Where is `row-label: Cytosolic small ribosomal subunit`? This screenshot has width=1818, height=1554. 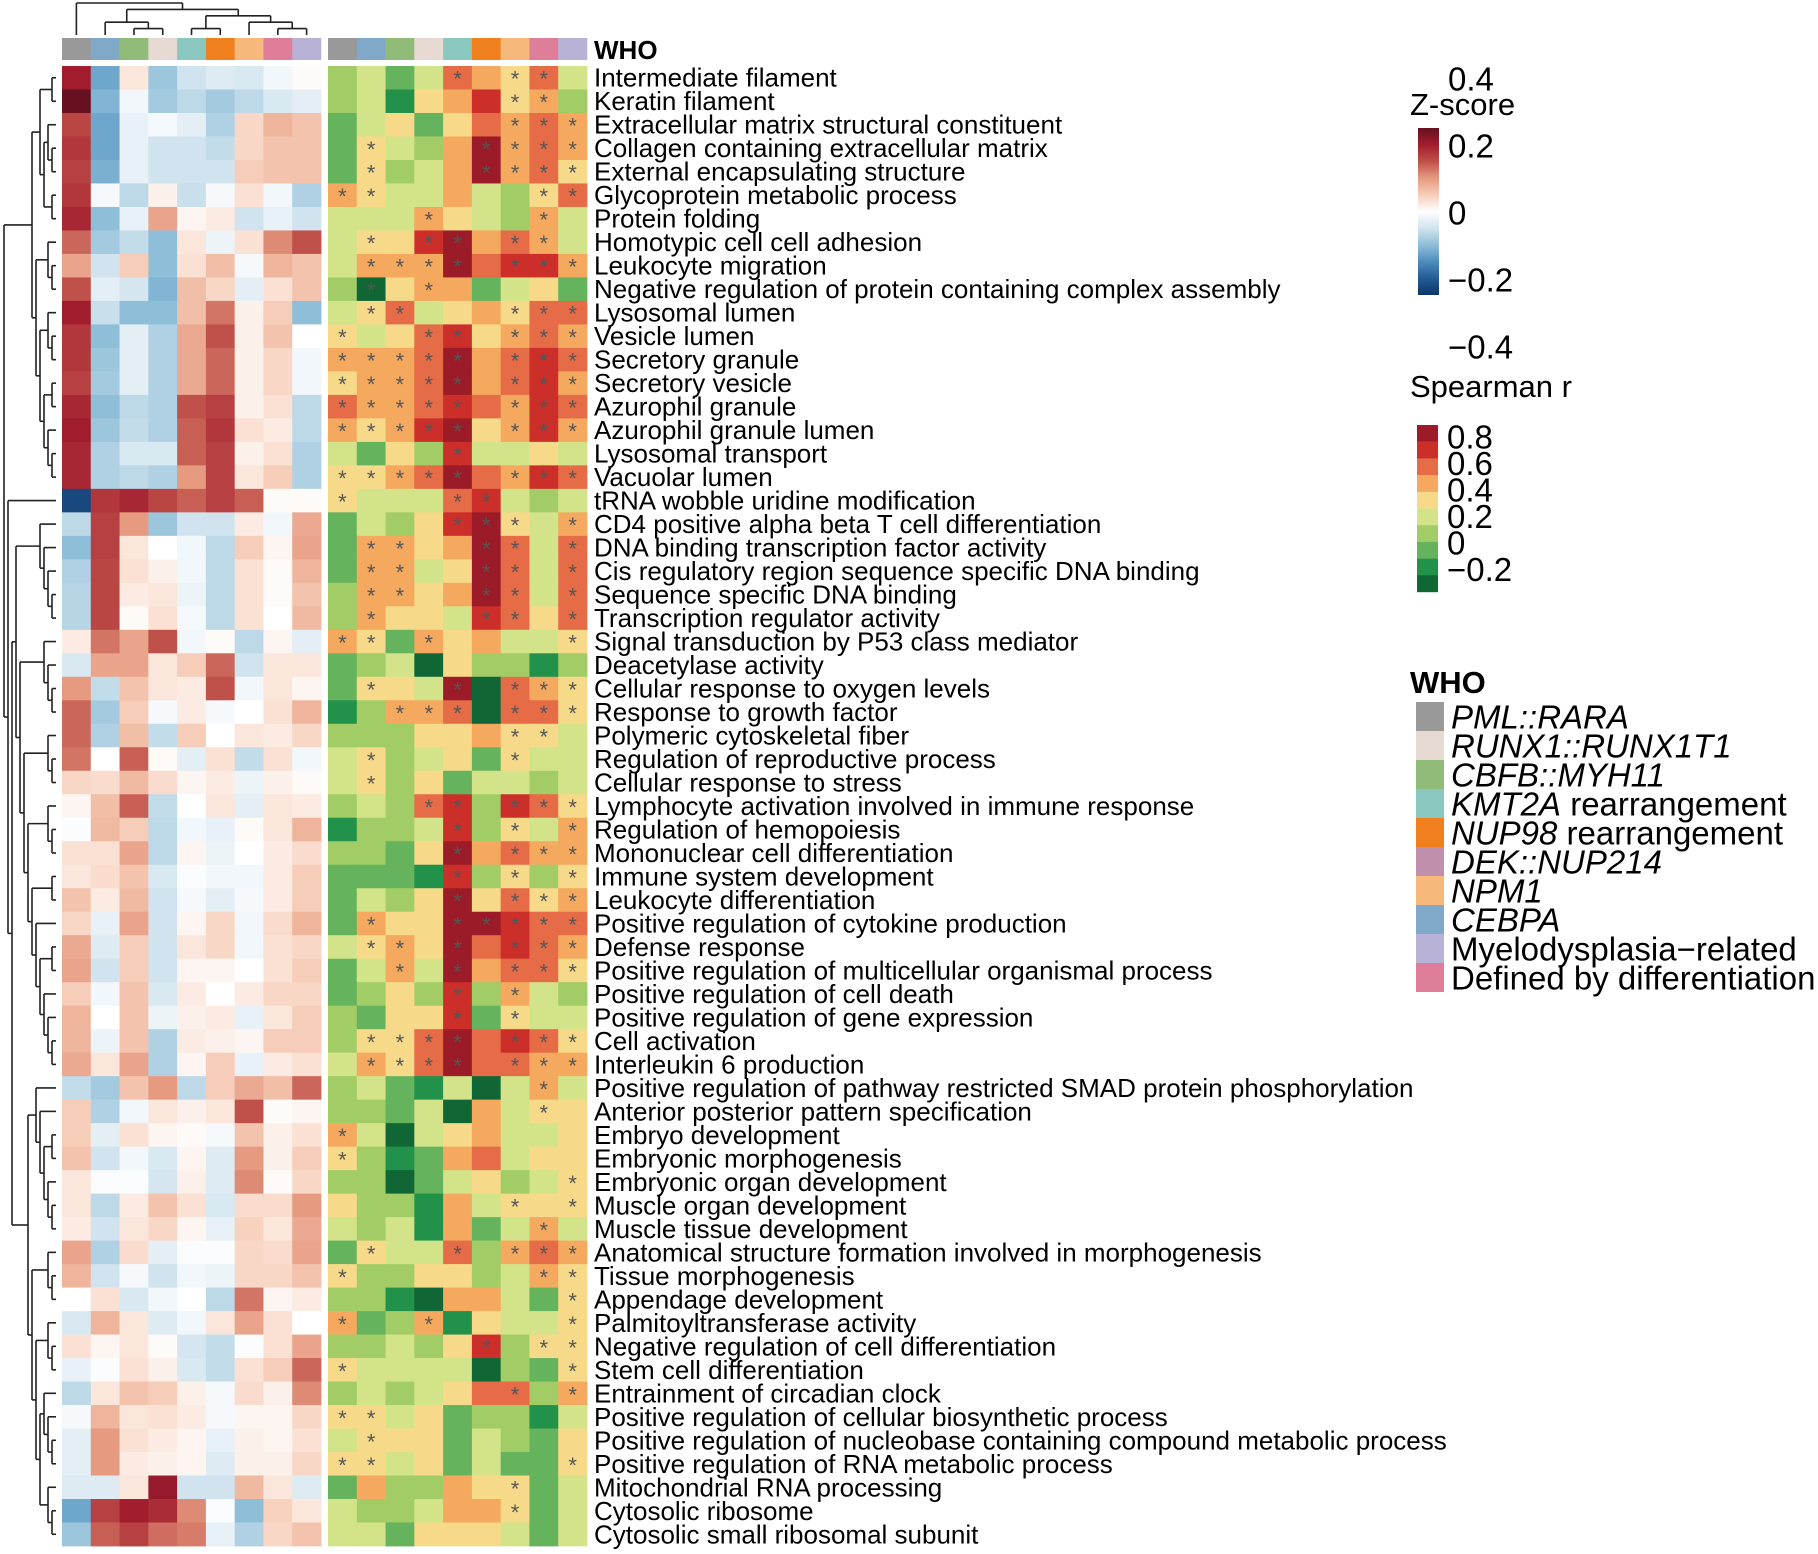
row-label: Cytosolic small ribosomal subunit is located at coordinates (786, 1534).